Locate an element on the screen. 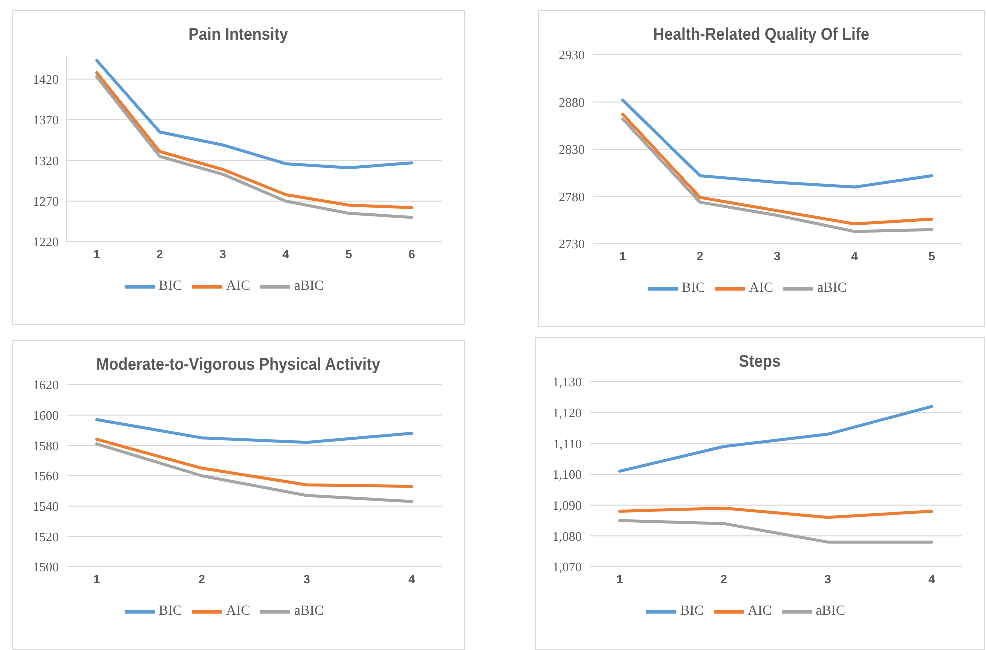 The height and width of the screenshot is (650, 987). chart-title: Health-Related Quality Of Life is located at coordinates (761, 35).